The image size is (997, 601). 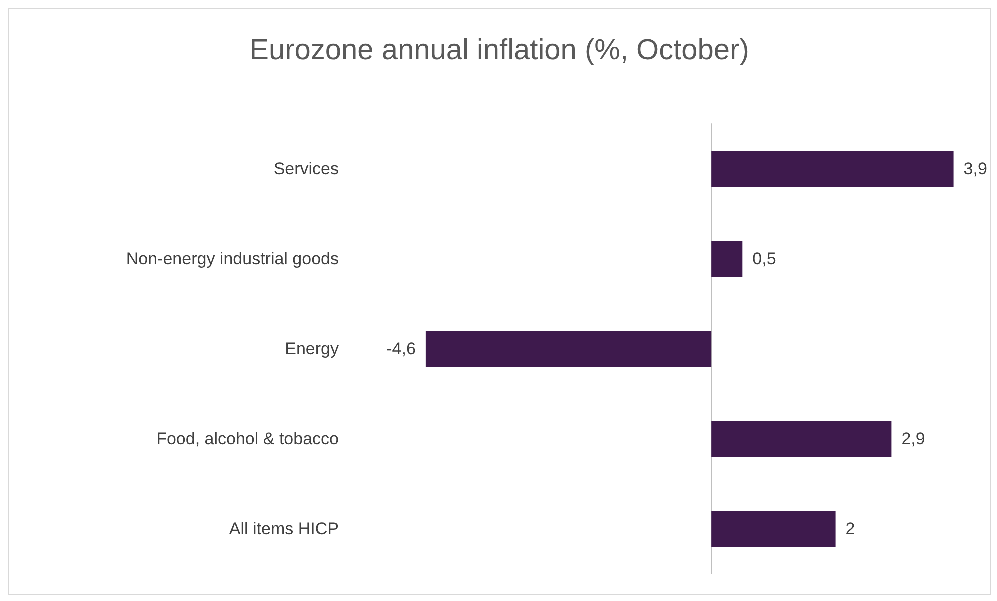 I want to click on data-label: 2,9, so click(x=914, y=439).